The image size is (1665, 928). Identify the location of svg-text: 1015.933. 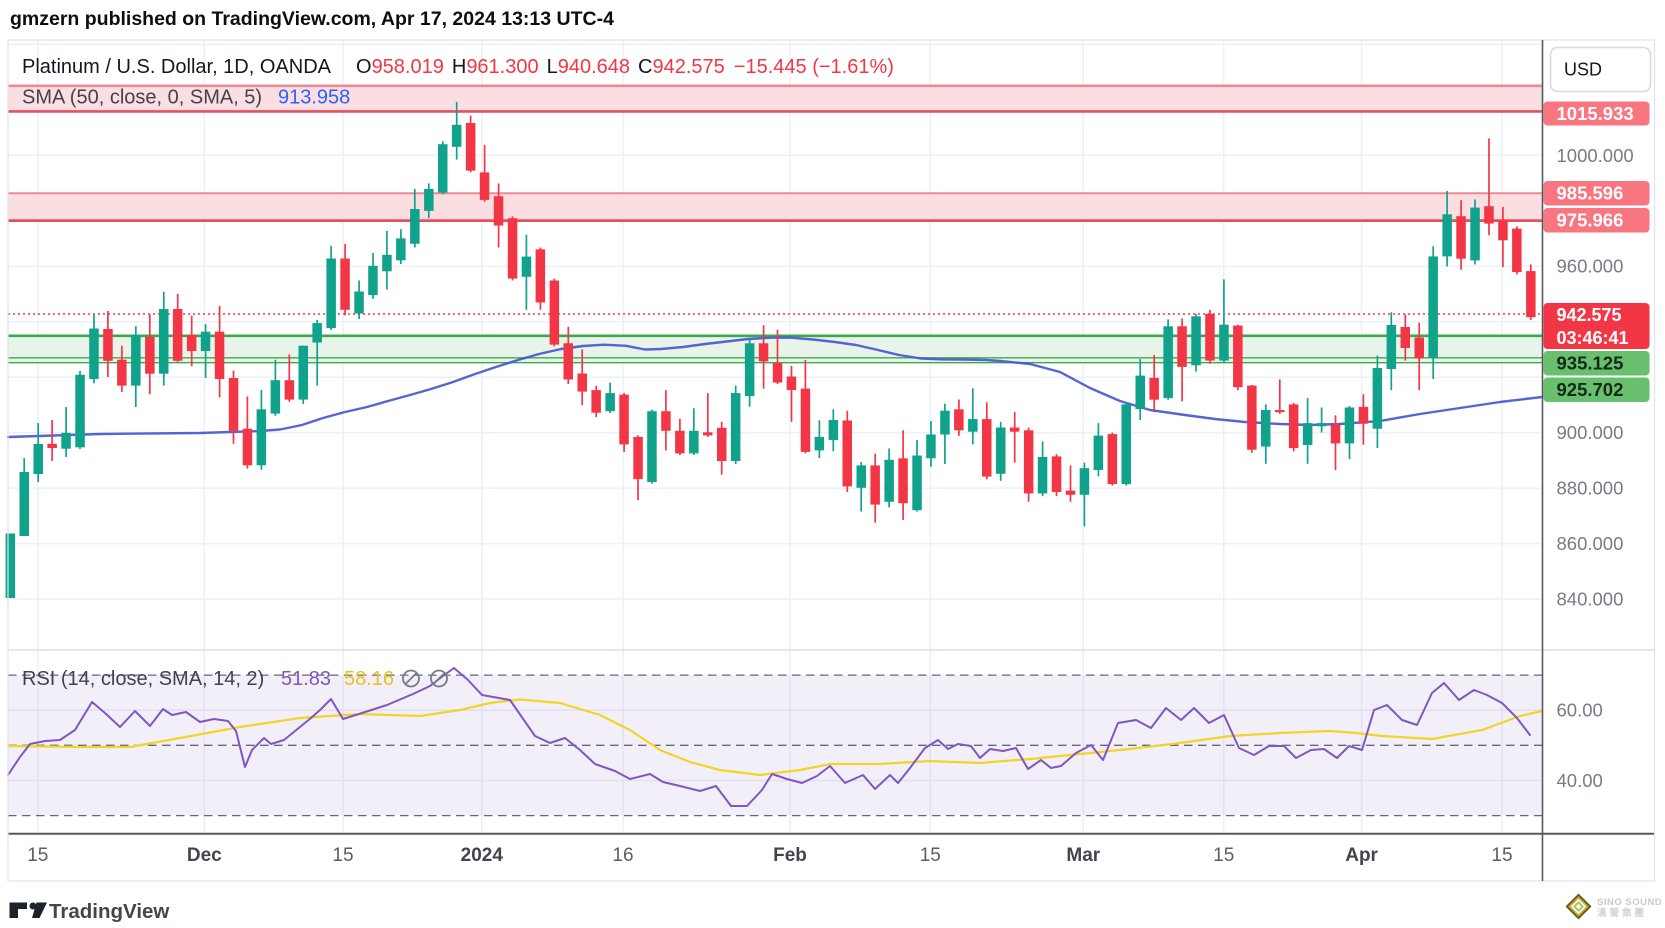
(1595, 113).